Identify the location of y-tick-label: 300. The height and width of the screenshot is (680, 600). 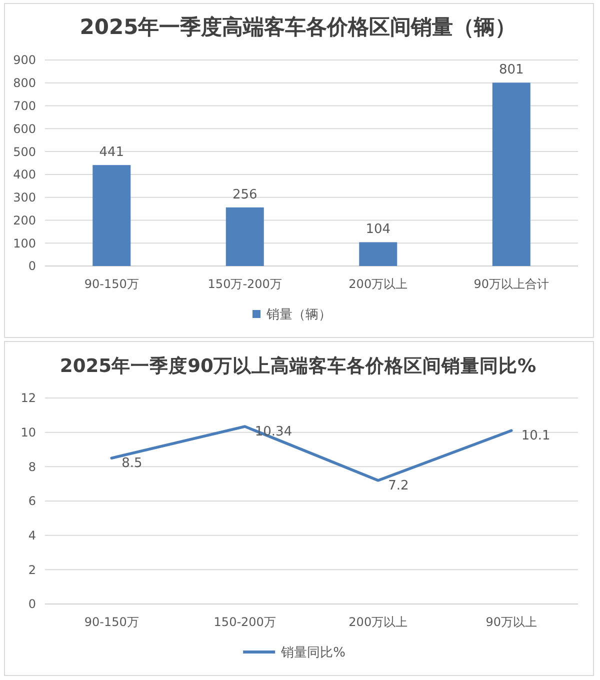
(24, 197).